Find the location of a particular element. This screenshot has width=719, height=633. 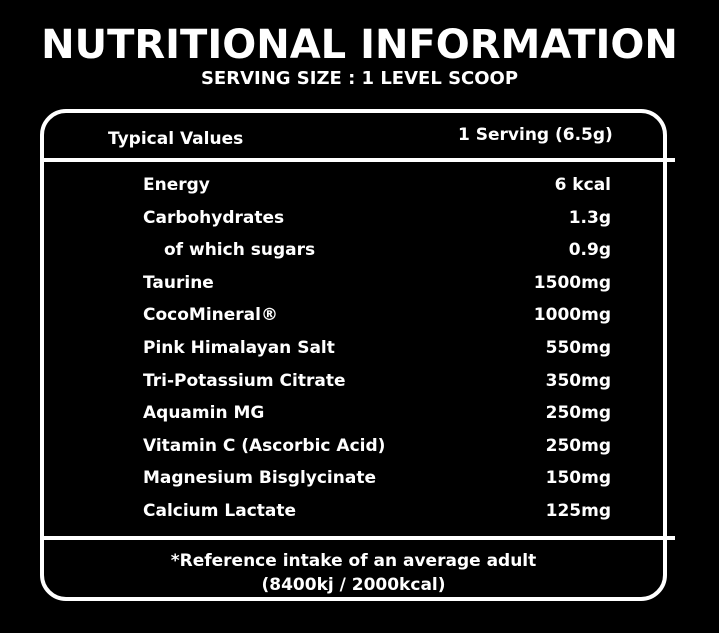

row-label: Aquamin MG is located at coordinates (204, 413).